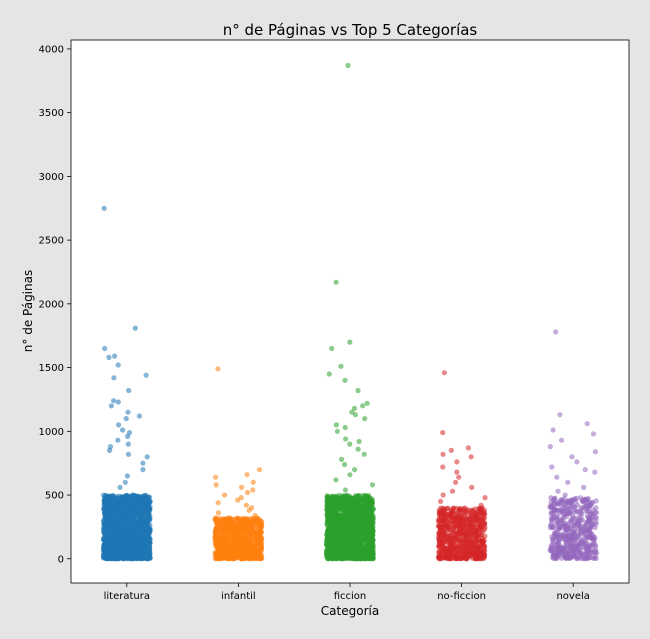  What do you see at coordinates (484, 549) in the screenshot?
I see `point-no-ficcion` at bounding box center [484, 549].